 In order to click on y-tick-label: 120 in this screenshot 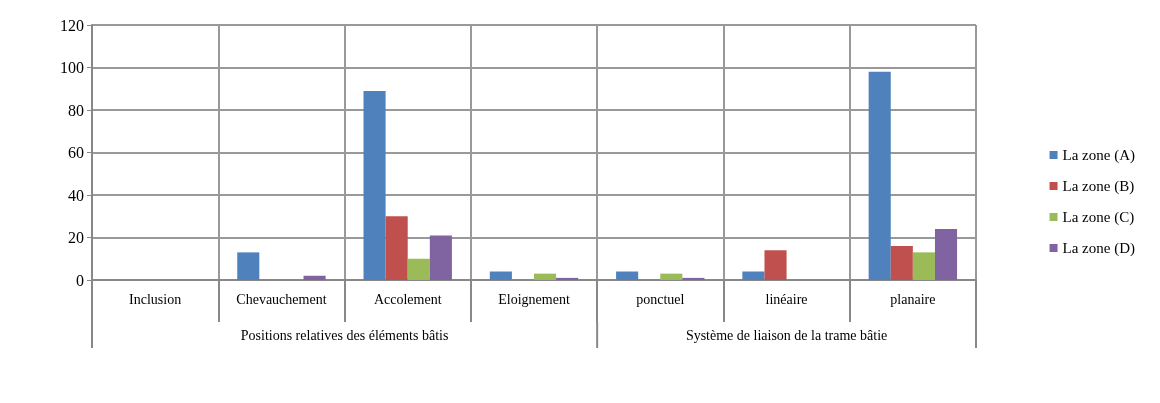, I will do `click(72, 25)`.